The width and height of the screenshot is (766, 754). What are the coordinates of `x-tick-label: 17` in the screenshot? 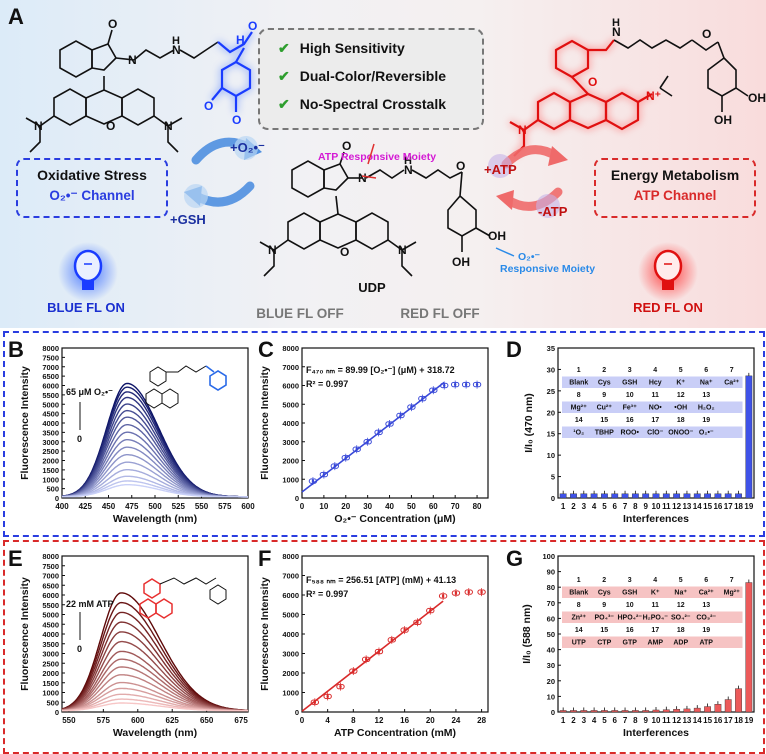 It's located at (728, 720).